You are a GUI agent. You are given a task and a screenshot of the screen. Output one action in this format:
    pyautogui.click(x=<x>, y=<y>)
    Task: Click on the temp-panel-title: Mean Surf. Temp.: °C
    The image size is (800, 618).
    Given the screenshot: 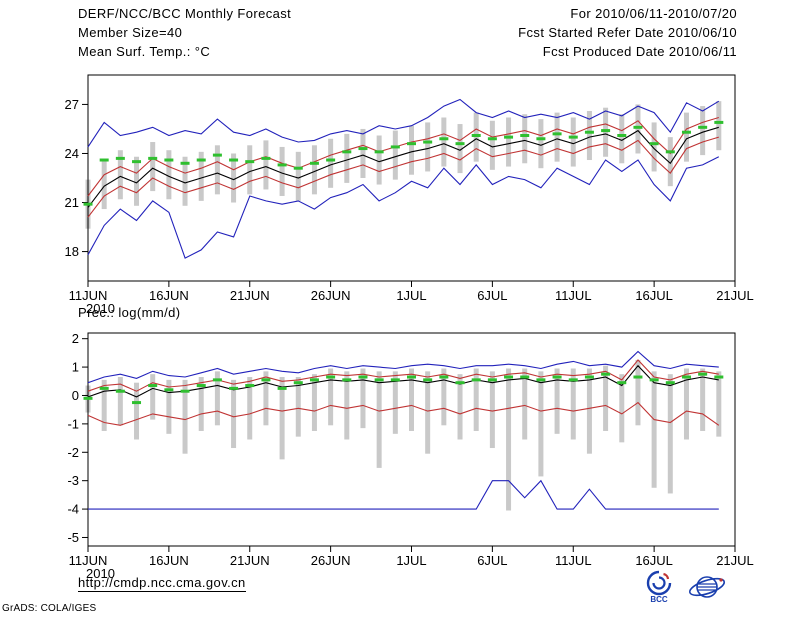 What is the action you would take?
    pyautogui.click(x=144, y=51)
    